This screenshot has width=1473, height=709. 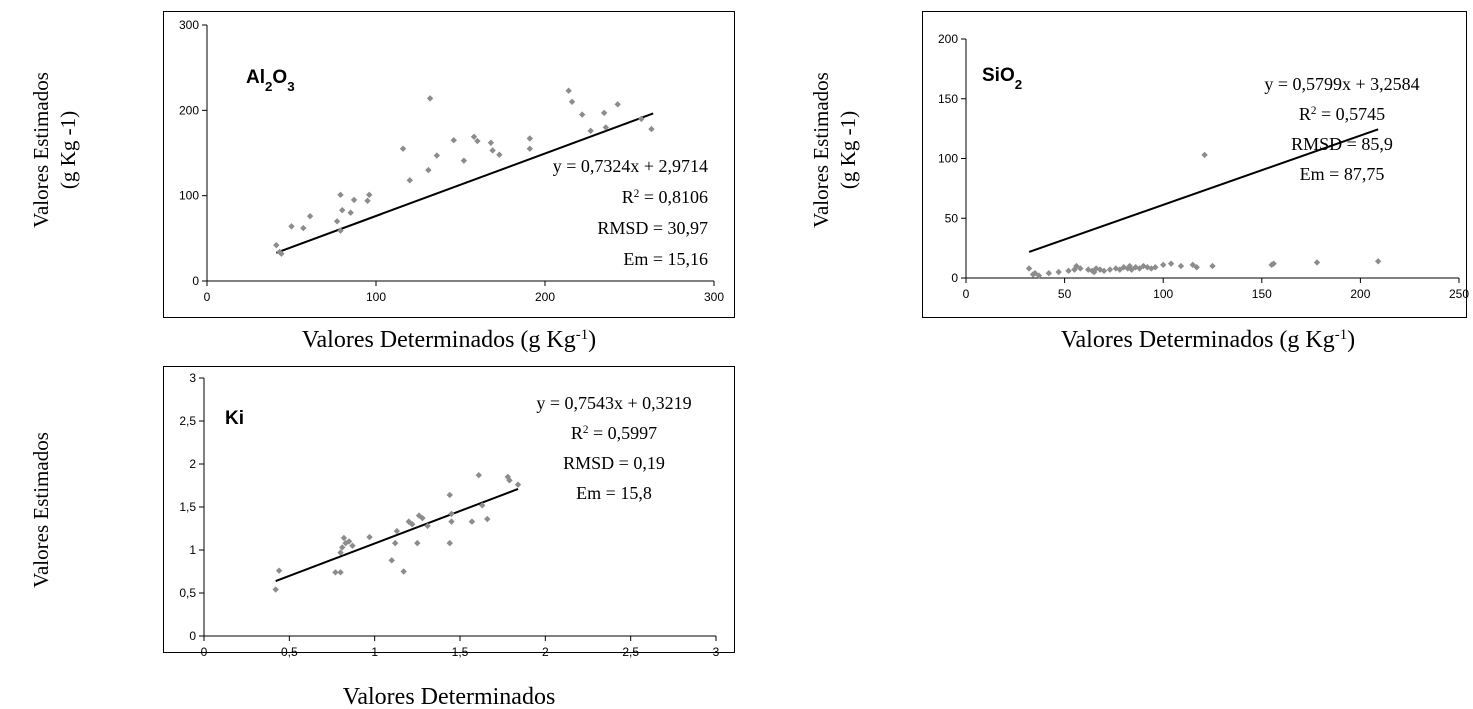 I want to click on regression-annotation-line: R2 = 0,5745, so click(x=1342, y=114).